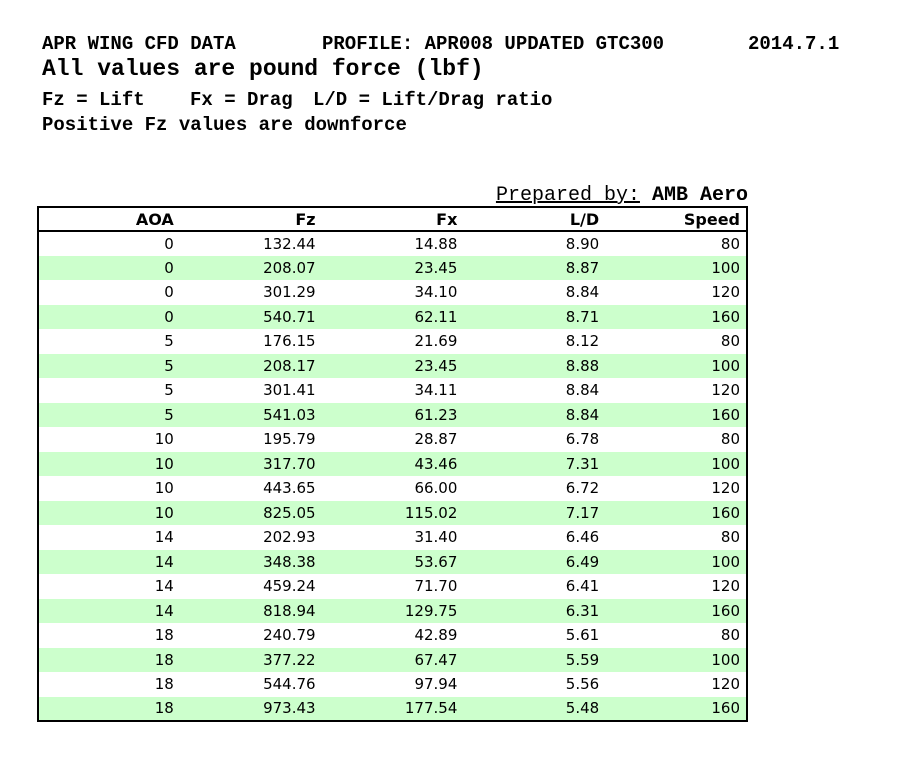 The height and width of the screenshot is (766, 910). Describe the element at coordinates (392, 708) in the screenshot. I see `table-row: 18 973.43 177.54 5.48 160` at that location.